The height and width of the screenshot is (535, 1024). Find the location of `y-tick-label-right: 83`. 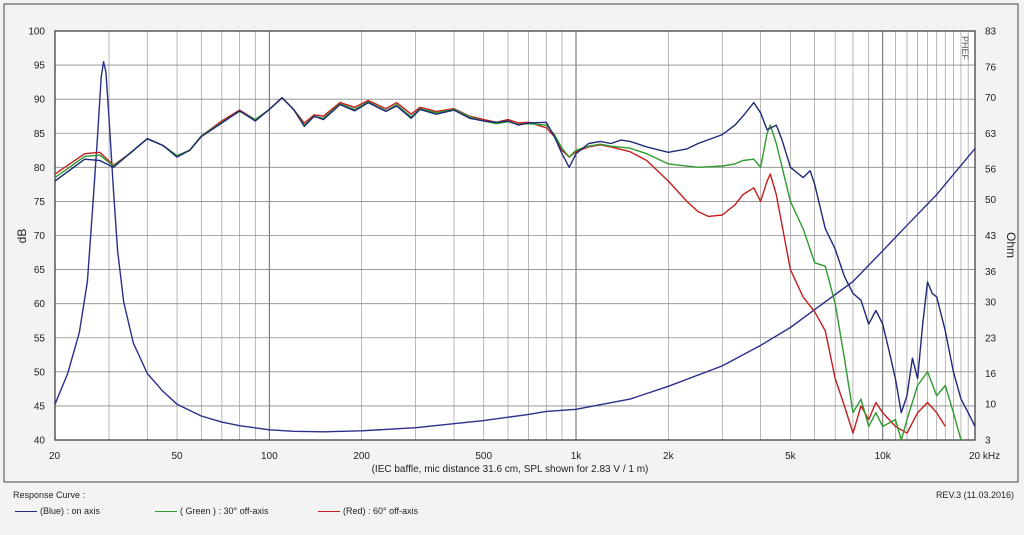

y-tick-label-right: 83 is located at coordinates (991, 32).